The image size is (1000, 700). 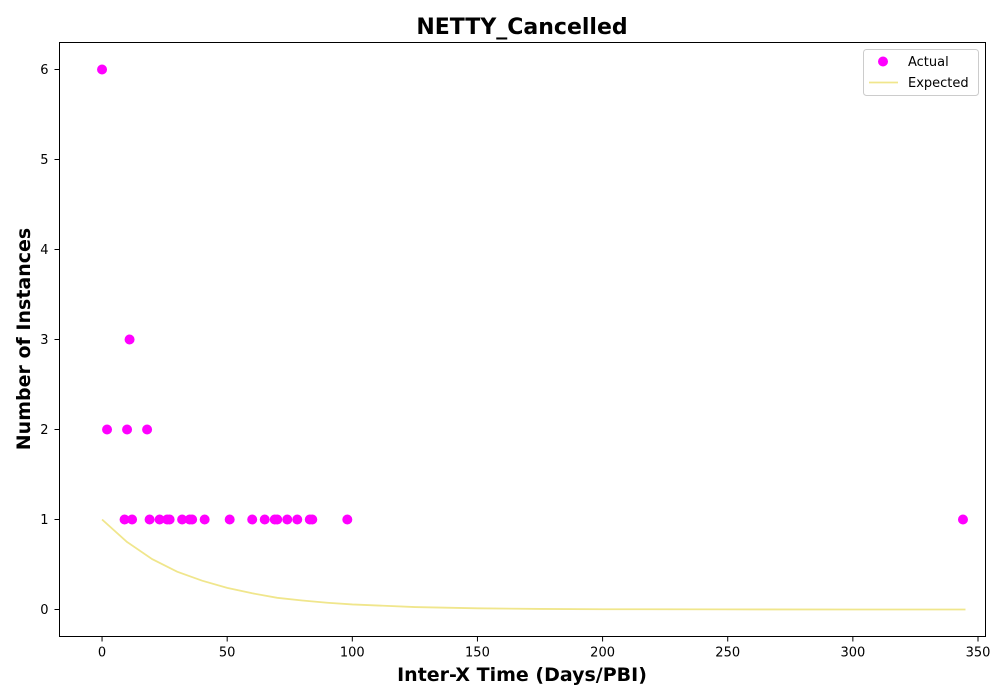 I want to click on legend: Actual Expected, so click(x=921, y=72).